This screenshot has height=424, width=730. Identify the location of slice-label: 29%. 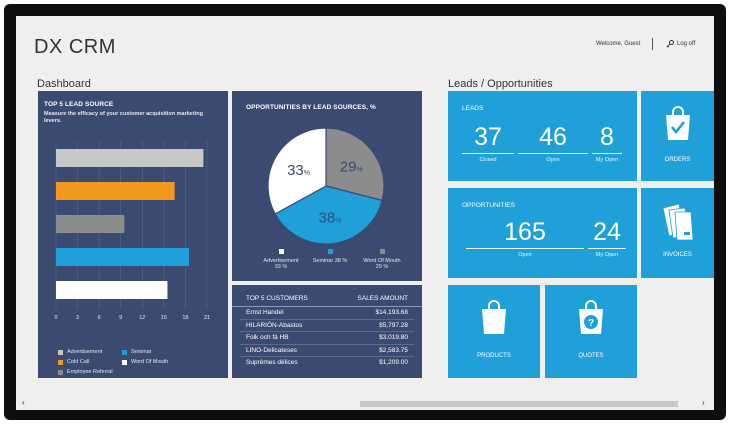
(351, 166).